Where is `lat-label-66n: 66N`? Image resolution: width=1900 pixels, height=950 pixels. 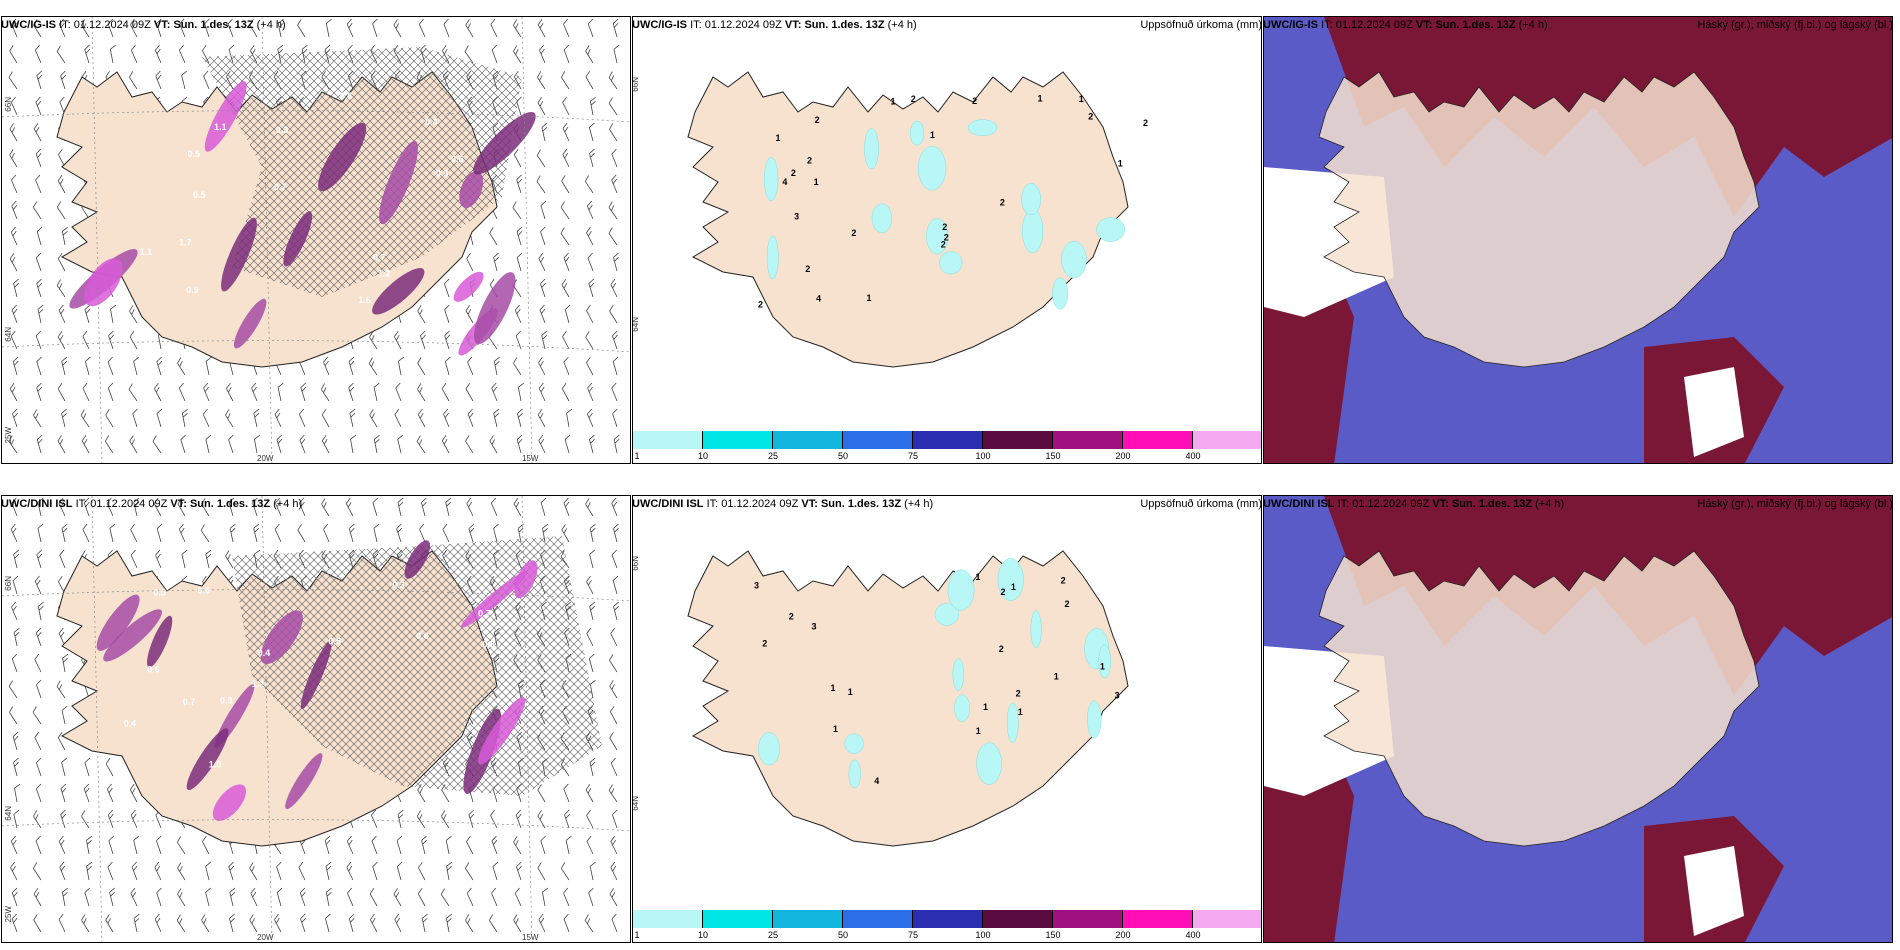 lat-label-66n: 66N is located at coordinates (636, 84).